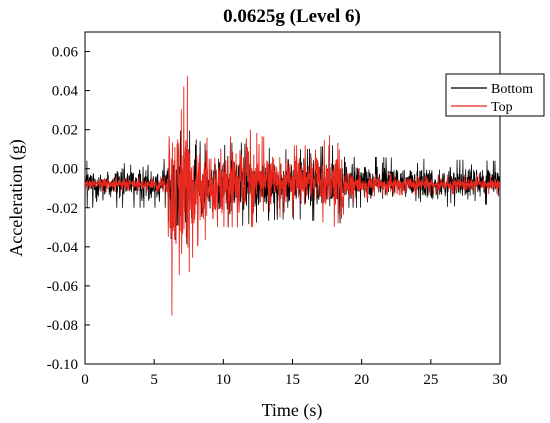  What do you see at coordinates (223, 380) in the screenshot?
I see `x-tick-label: 10` at bounding box center [223, 380].